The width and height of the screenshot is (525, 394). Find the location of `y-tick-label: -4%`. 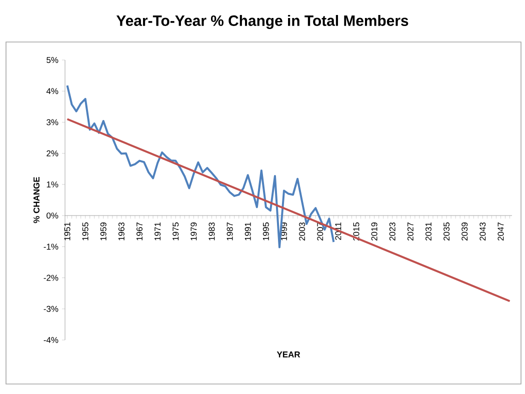

y-tick-label: -4% is located at coordinates (51, 340).